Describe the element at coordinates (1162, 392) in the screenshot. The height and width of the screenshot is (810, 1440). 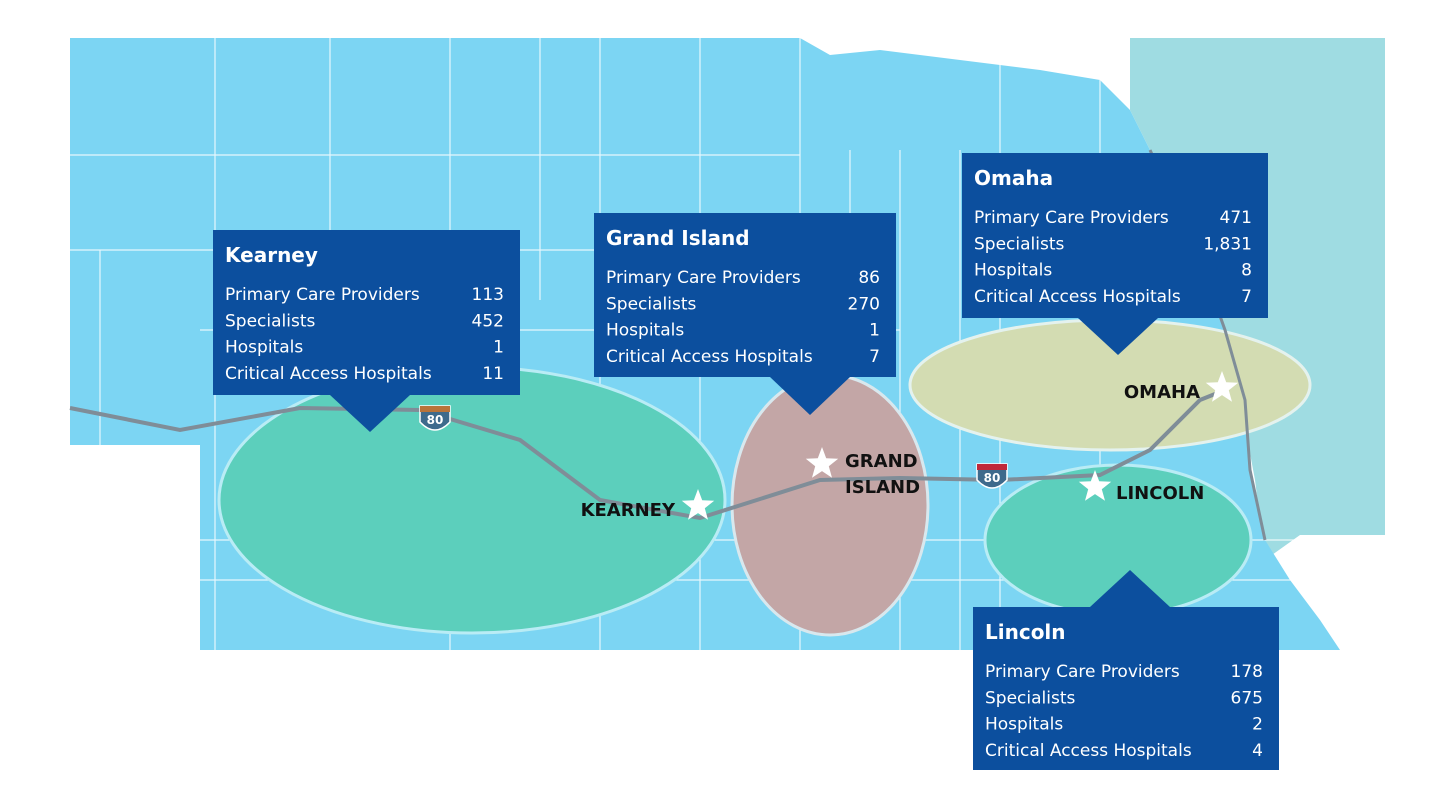
I see `city-label: OMAHA` at that location.